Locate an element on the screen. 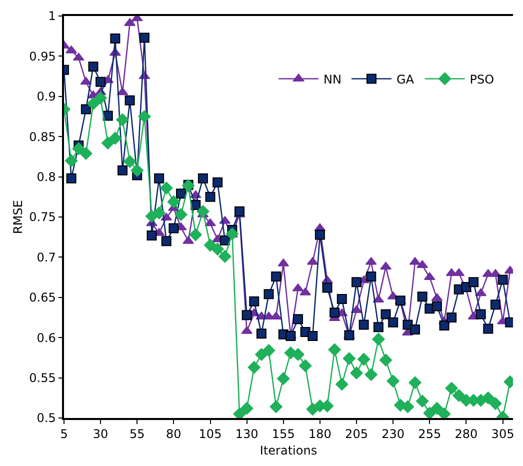 This screenshot has height=466, width=523. y-tick-label: 0.7 is located at coordinates (46, 257).